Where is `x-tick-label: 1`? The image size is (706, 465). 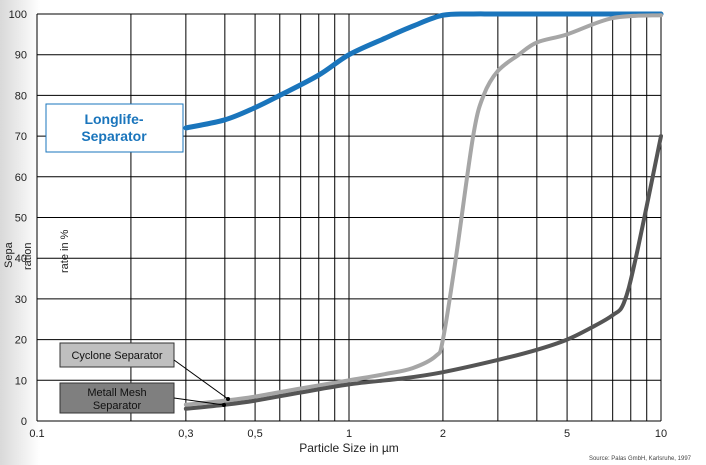
x-tick-label: 1 is located at coordinates (349, 434).